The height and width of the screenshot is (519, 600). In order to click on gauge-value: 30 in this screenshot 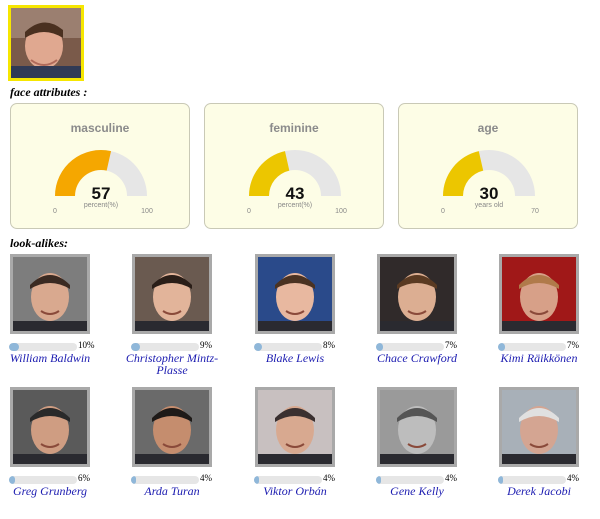, I will do `click(489, 193)`.